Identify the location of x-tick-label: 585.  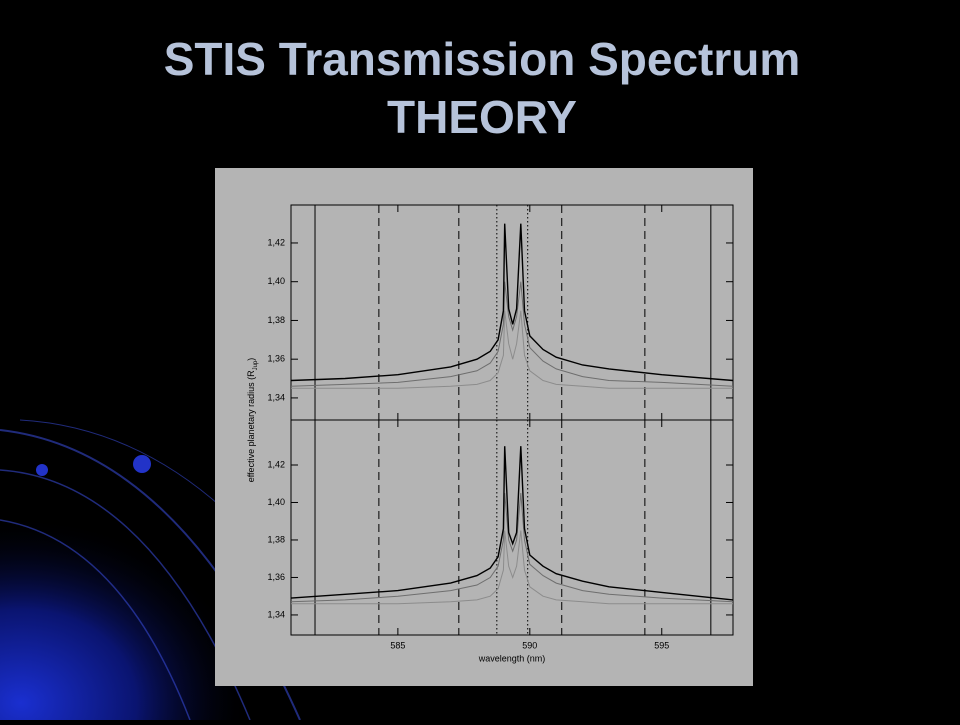
(397, 645).